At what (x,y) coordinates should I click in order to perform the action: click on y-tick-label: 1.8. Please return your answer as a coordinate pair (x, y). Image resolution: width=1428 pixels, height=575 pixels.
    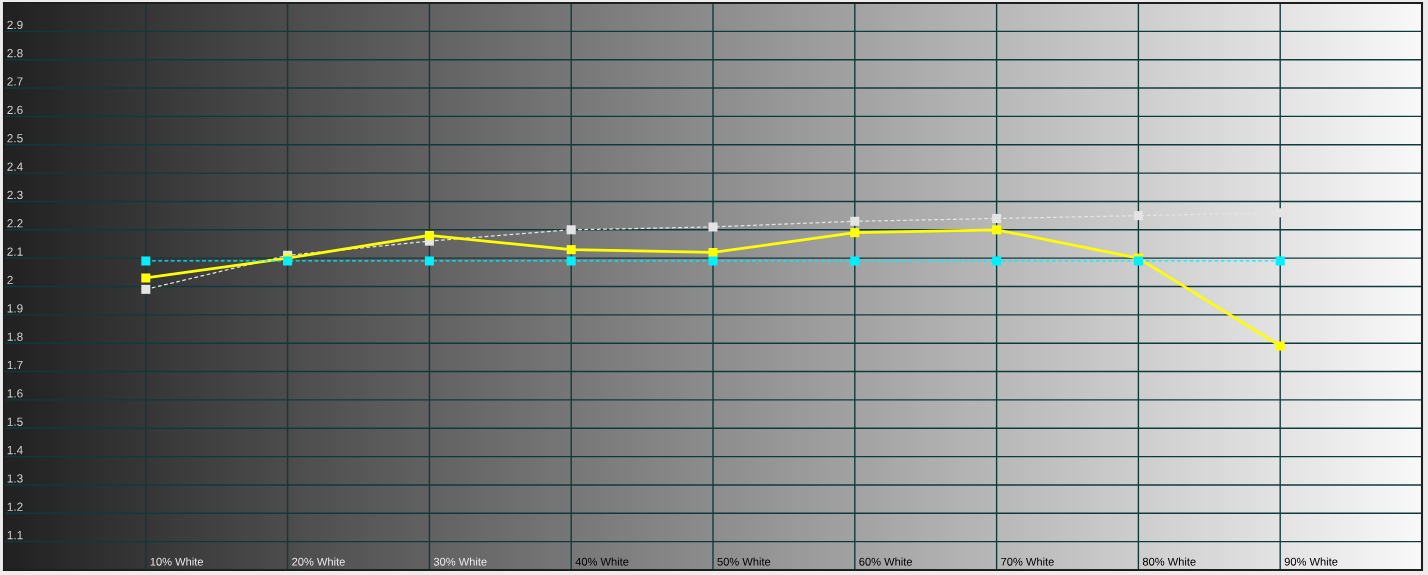
    Looking at the image, I should click on (15, 336).